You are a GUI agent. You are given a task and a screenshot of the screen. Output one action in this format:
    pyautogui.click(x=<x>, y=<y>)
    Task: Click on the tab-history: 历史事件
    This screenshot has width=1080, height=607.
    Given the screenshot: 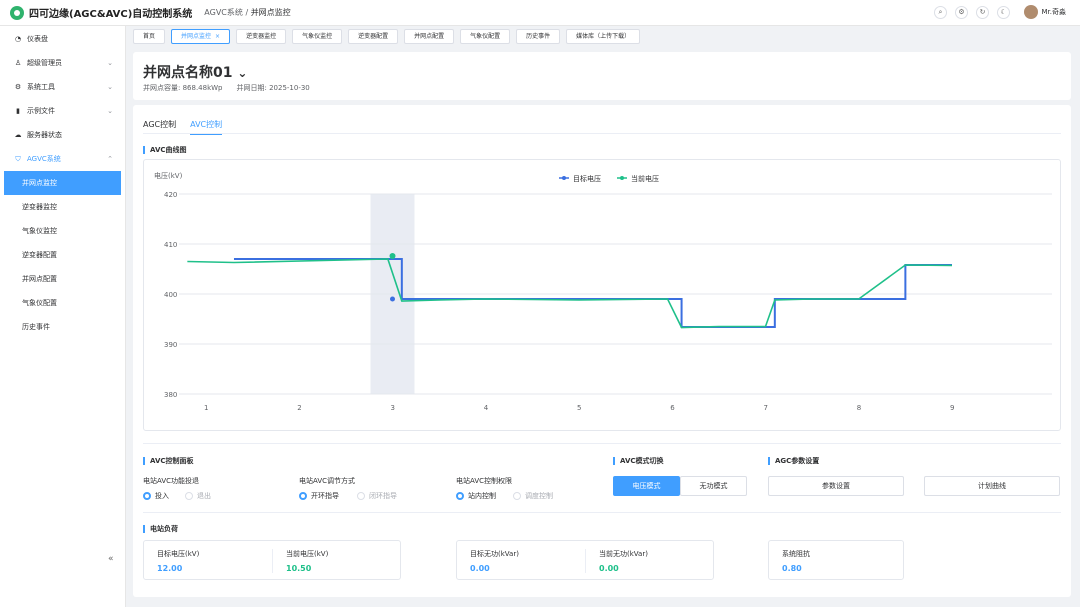 What is the action you would take?
    pyautogui.click(x=538, y=36)
    